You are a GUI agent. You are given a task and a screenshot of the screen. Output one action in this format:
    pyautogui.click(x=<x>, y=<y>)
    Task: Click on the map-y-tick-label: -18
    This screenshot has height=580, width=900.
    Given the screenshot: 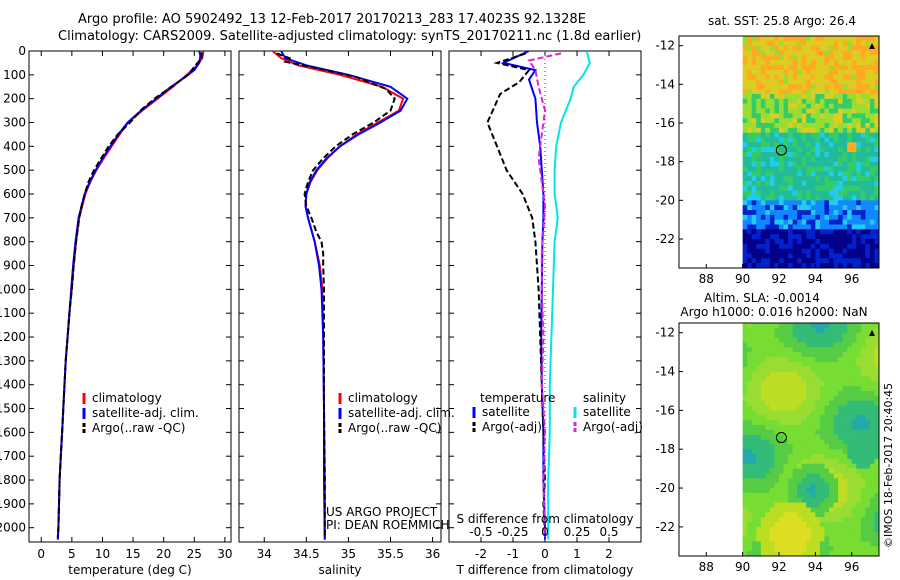 What is the action you would take?
    pyautogui.click(x=665, y=162)
    